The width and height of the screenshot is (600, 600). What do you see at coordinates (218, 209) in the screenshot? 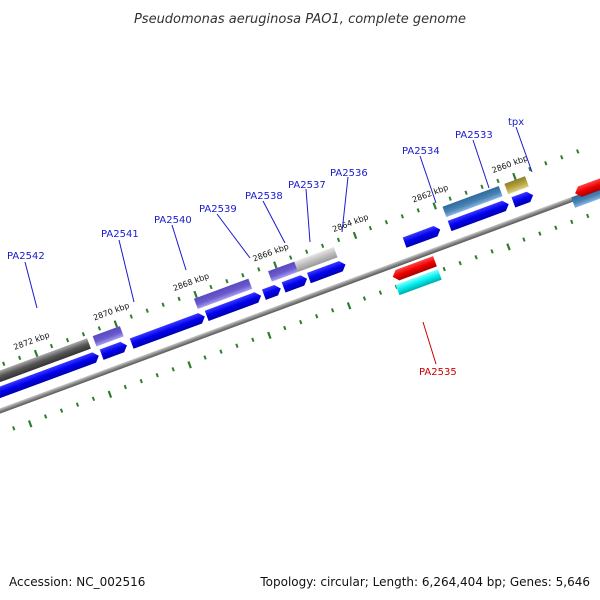
I see `gene-label-PA2539: PA2539` at bounding box center [218, 209].